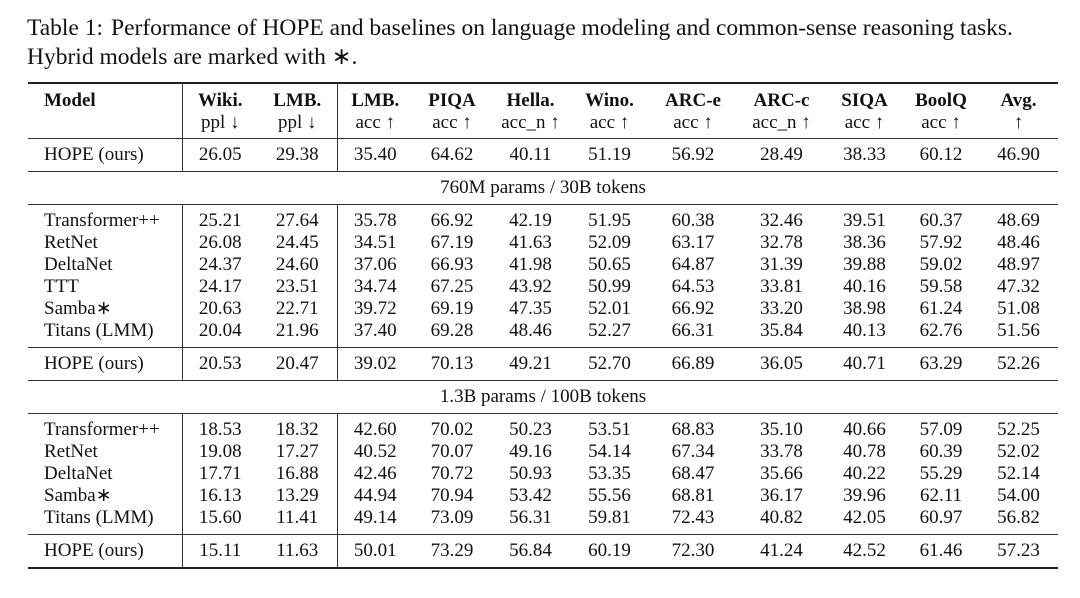 The width and height of the screenshot is (1080, 598). I want to click on score: 70.07, so click(452, 451).